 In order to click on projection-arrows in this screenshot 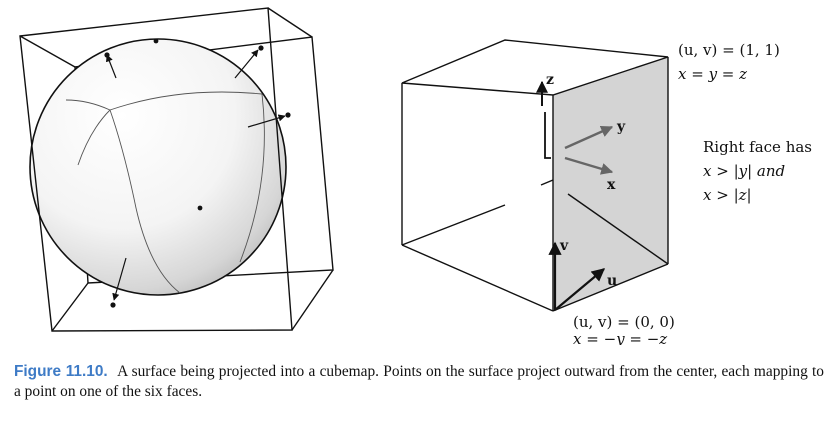, I will do `click(197, 173)`.